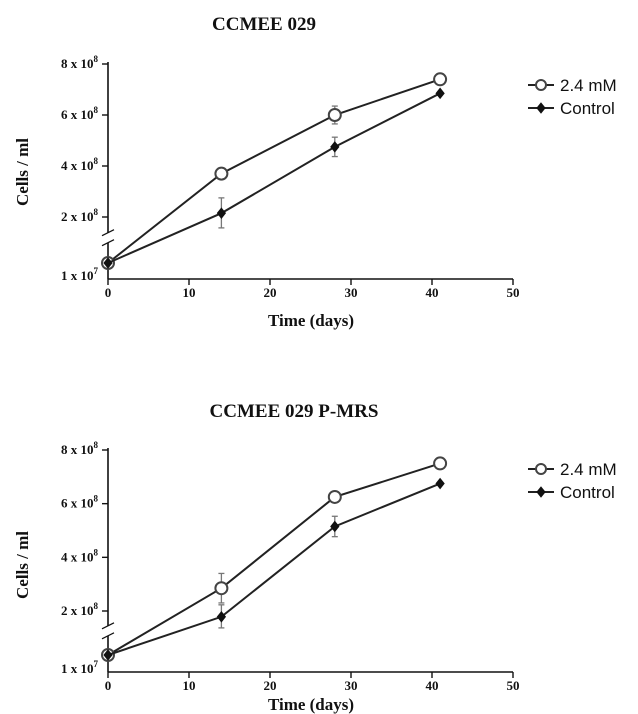 The image size is (638, 714). I want to click on chart-title: CCMEE 029, so click(264, 24).